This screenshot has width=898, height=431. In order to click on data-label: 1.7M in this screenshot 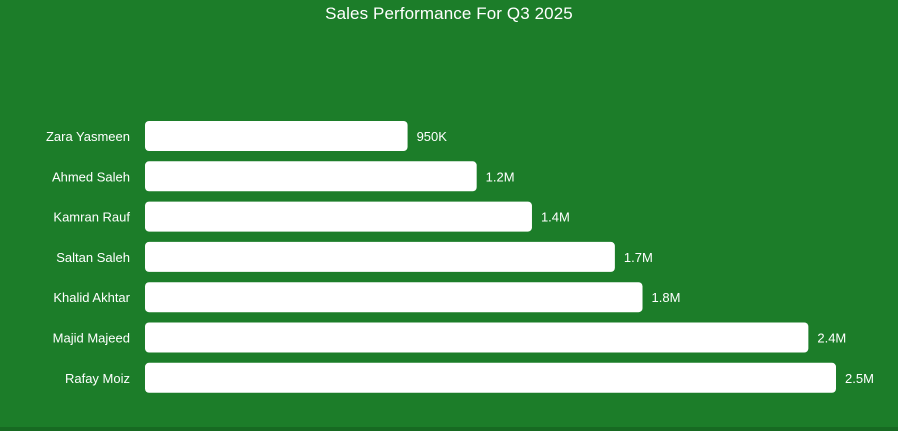, I will do `click(638, 257)`.